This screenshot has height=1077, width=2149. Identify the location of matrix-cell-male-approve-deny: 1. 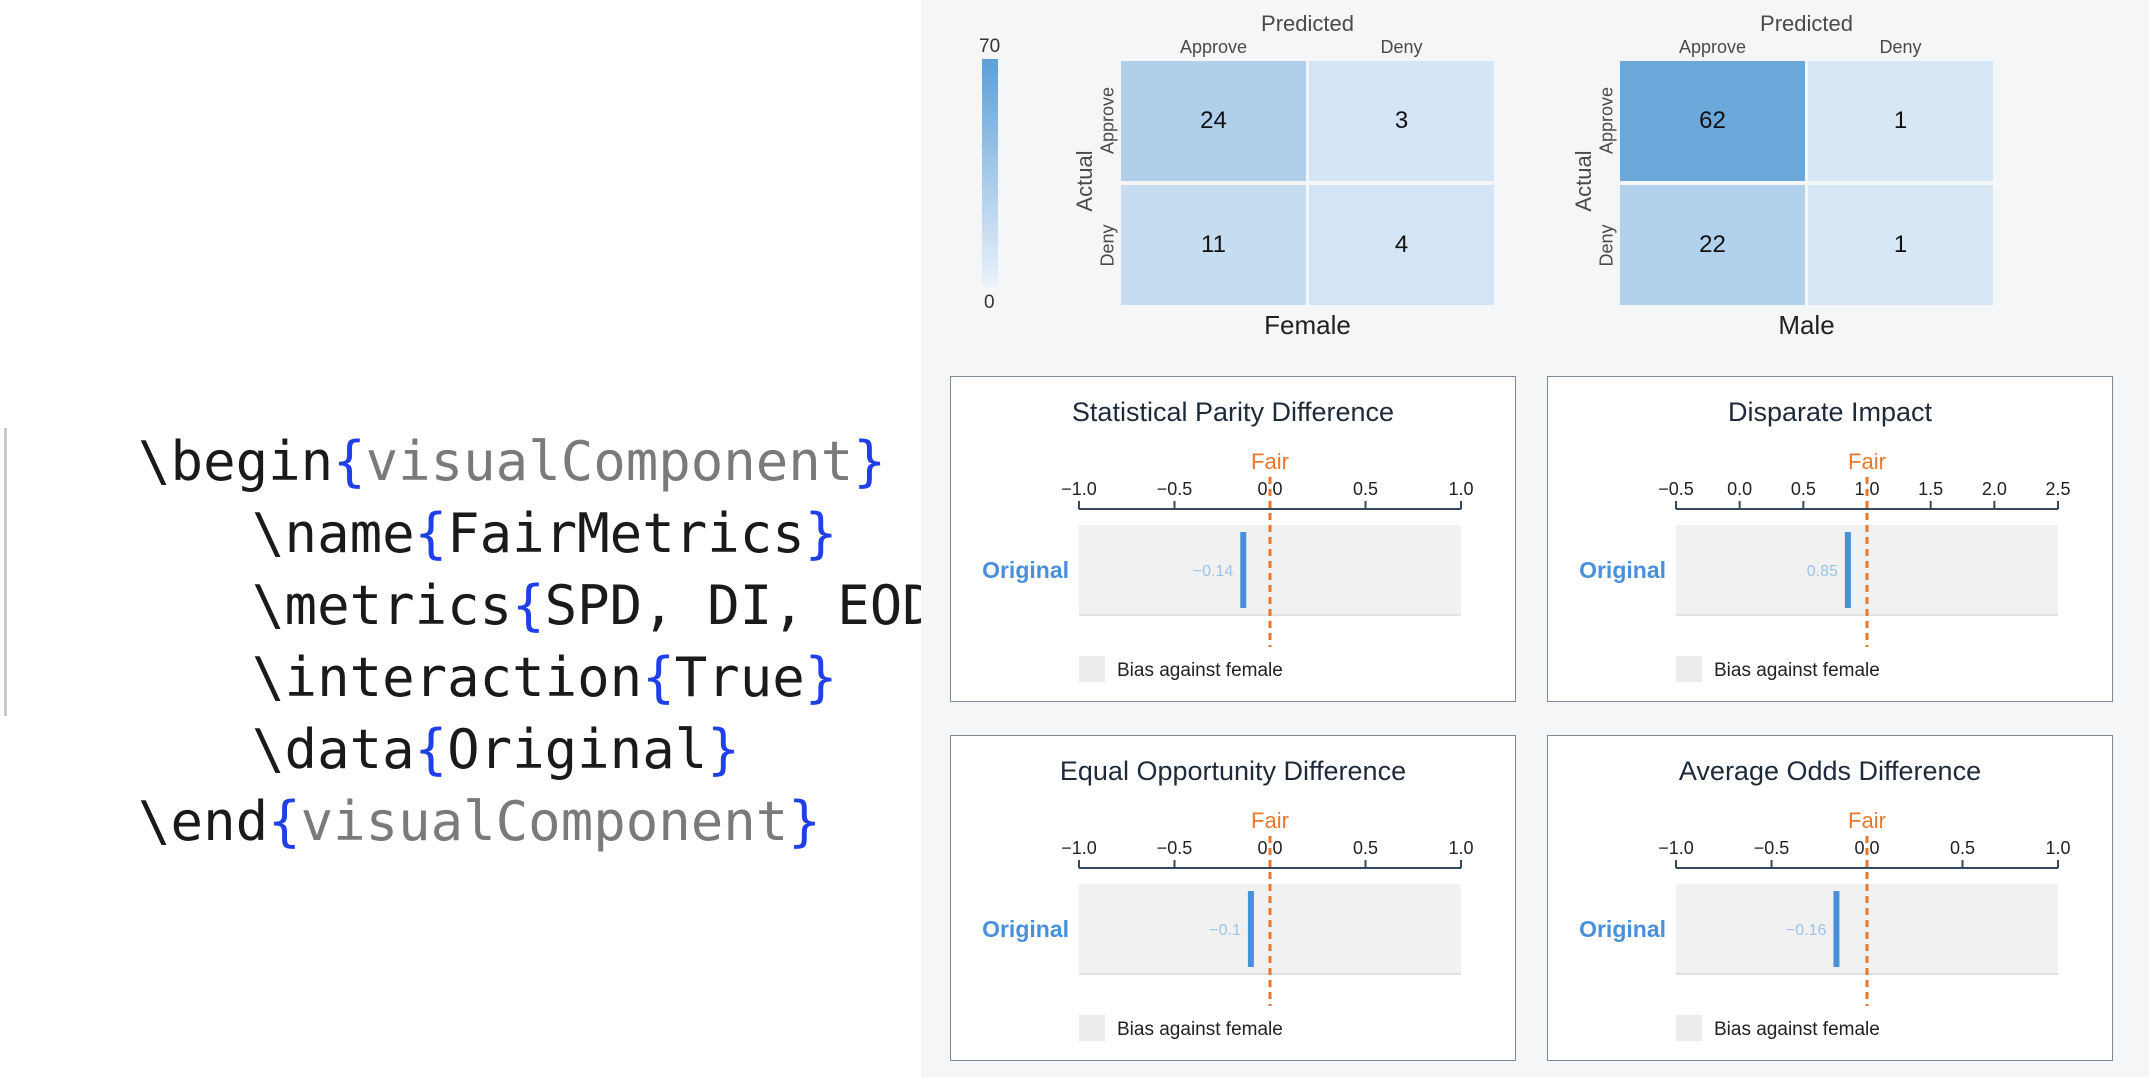
(1900, 121).